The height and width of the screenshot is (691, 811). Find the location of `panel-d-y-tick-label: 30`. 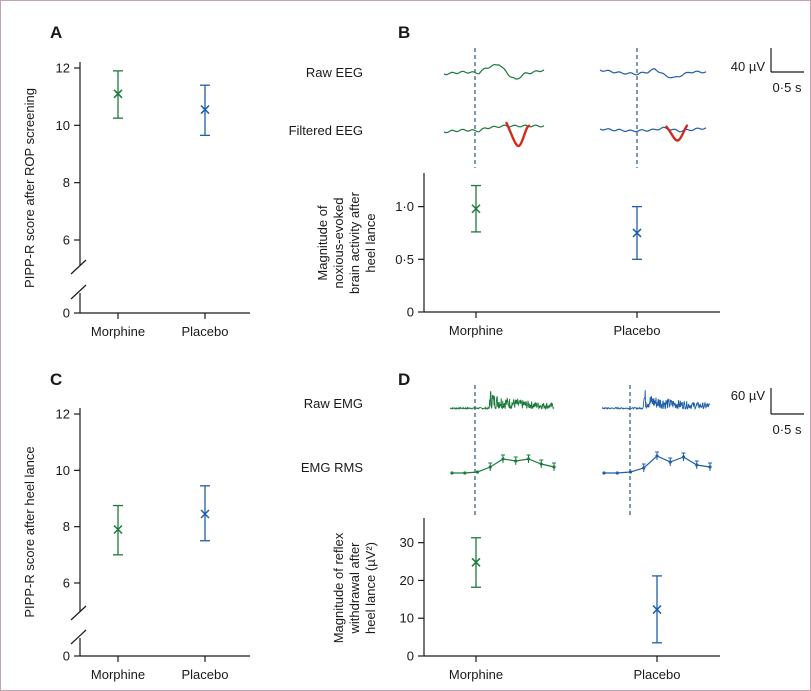

panel-d-y-tick-label: 30 is located at coordinates (407, 542).